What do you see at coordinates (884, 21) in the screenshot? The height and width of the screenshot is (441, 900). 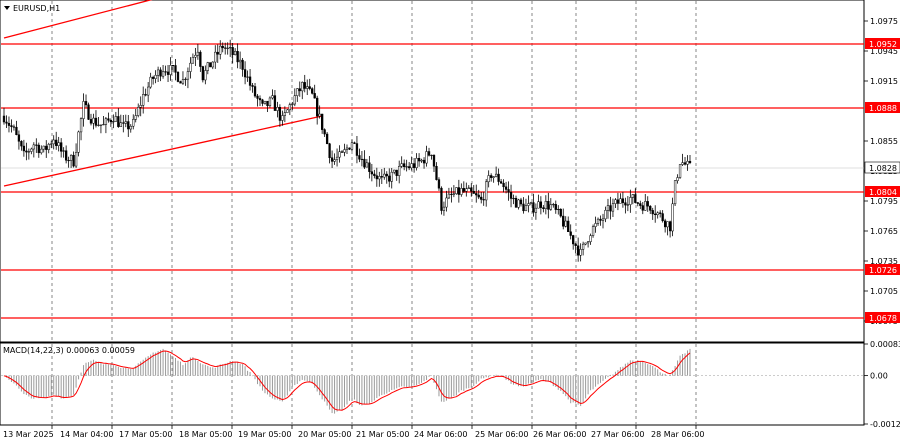 I see `price-tick-label: 1.0975` at bounding box center [884, 21].